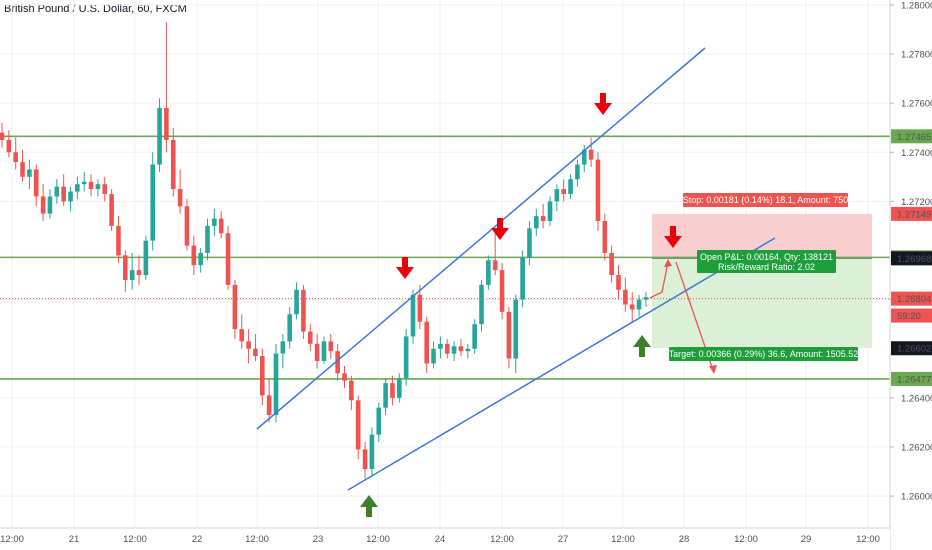  I want to click on price-tag-label: 1.26477, so click(914, 379).